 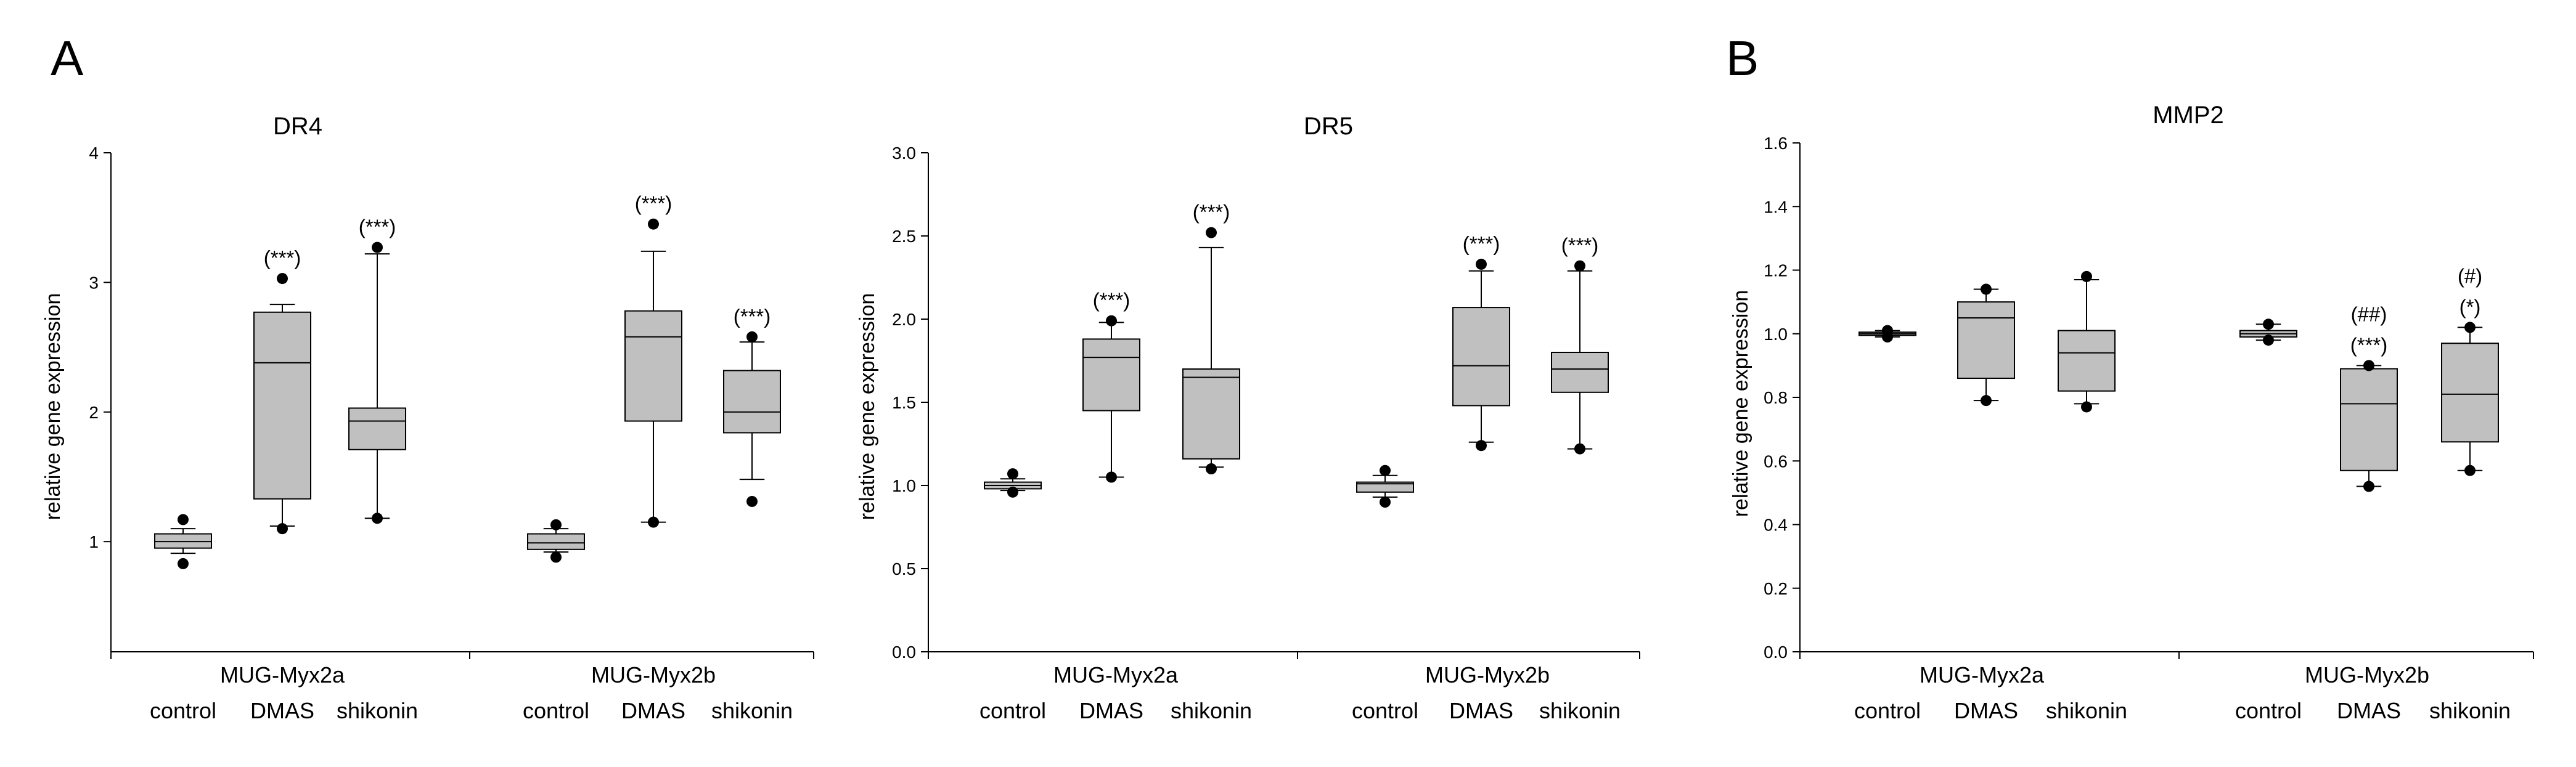 I want to click on y-tick-label: 2.0, so click(x=904, y=319).